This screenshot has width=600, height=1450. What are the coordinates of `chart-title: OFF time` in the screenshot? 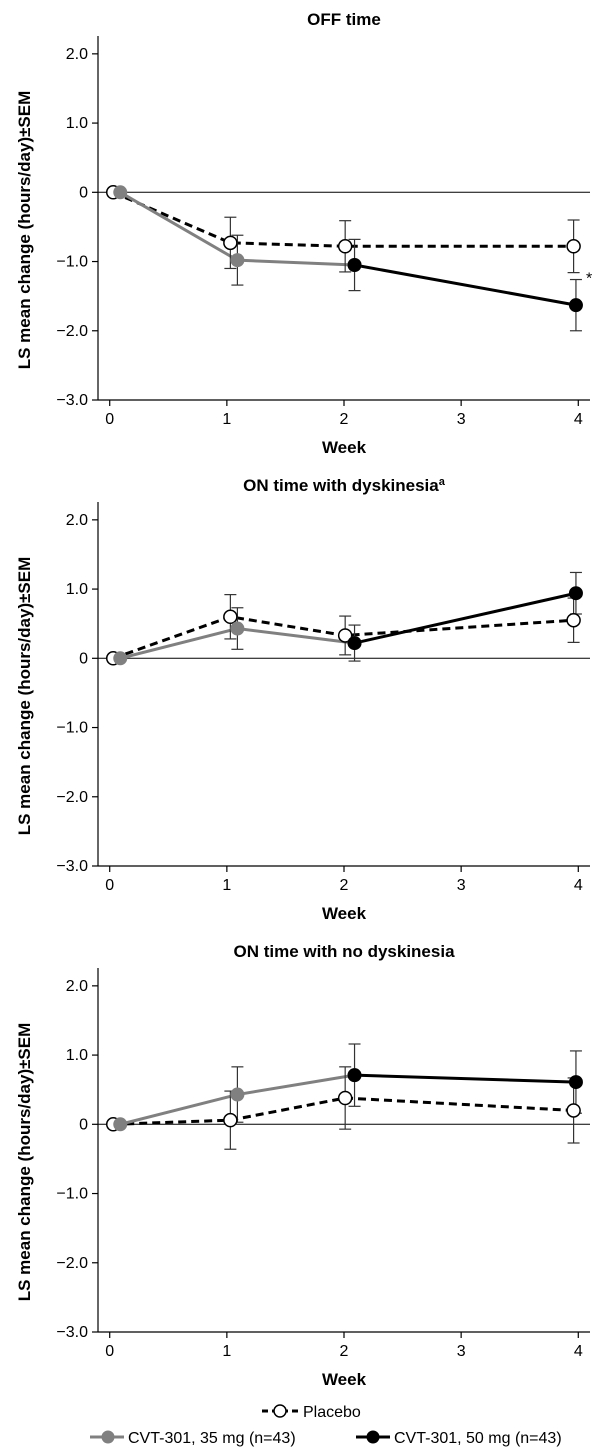 It's located at (344, 19).